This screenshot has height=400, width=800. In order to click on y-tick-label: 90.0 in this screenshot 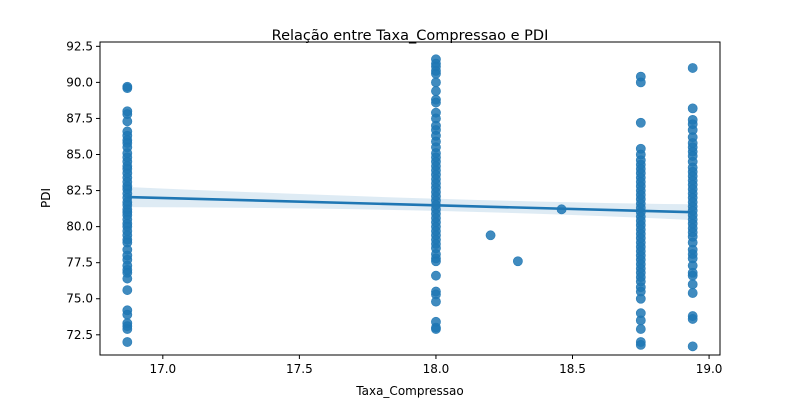, I will do `click(79, 82)`.